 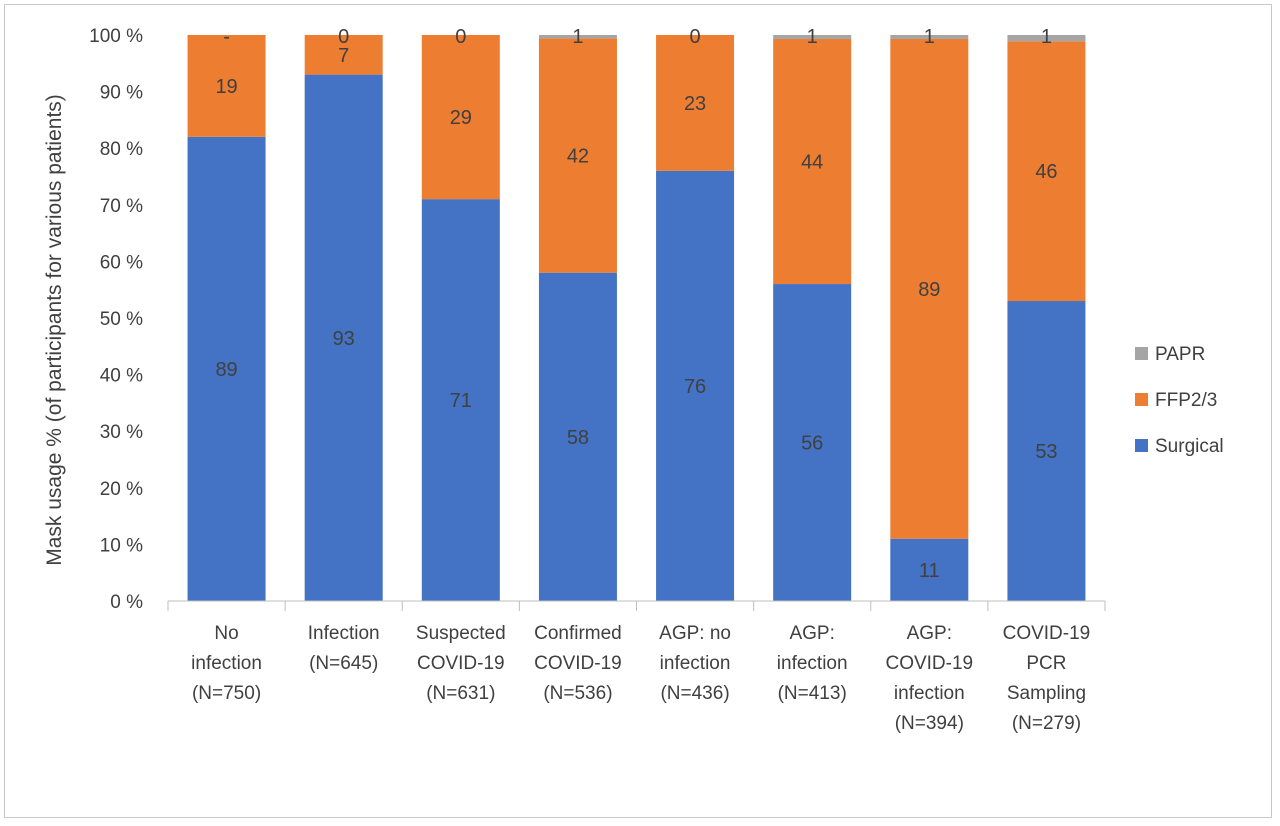 What do you see at coordinates (121, 376) in the screenshot?
I see `y-tick-label: 40 %` at bounding box center [121, 376].